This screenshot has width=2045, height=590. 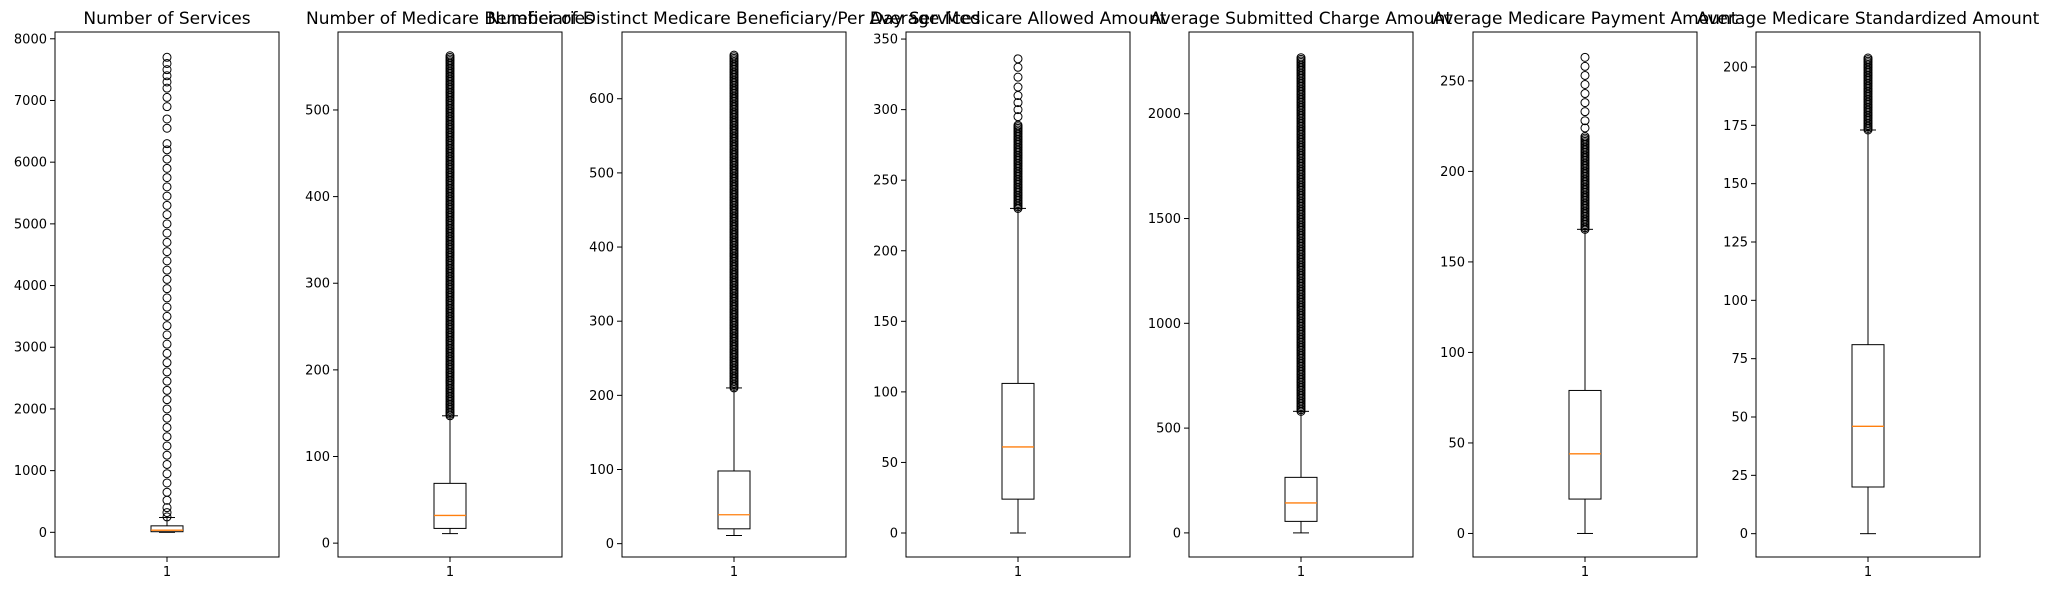 What do you see at coordinates (386, 315) in the screenshot?
I see `boxplot: 0 100 200 300 400 500 1` at bounding box center [386, 315].